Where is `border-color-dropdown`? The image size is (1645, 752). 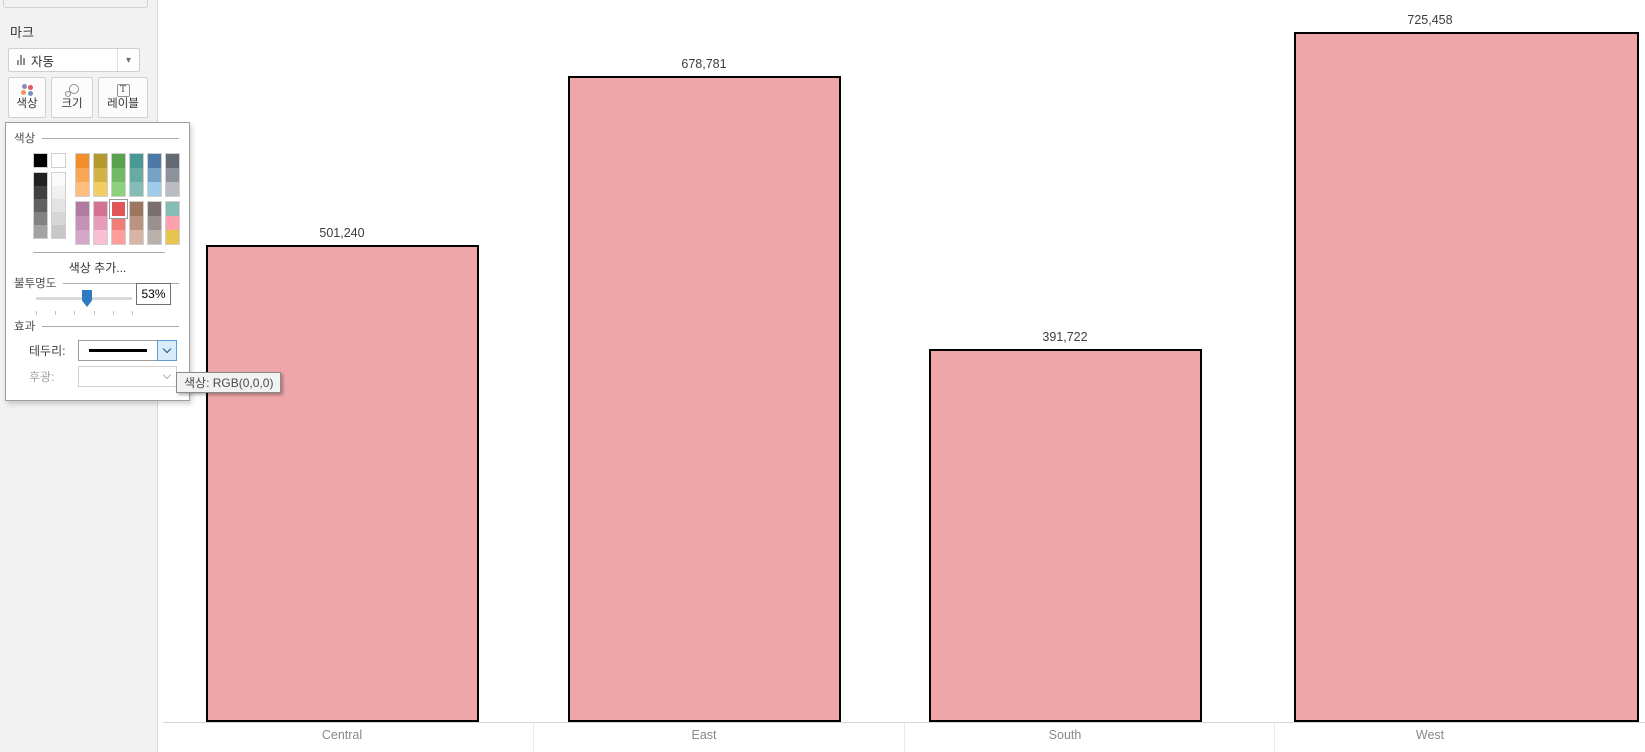 border-color-dropdown is located at coordinates (118, 350).